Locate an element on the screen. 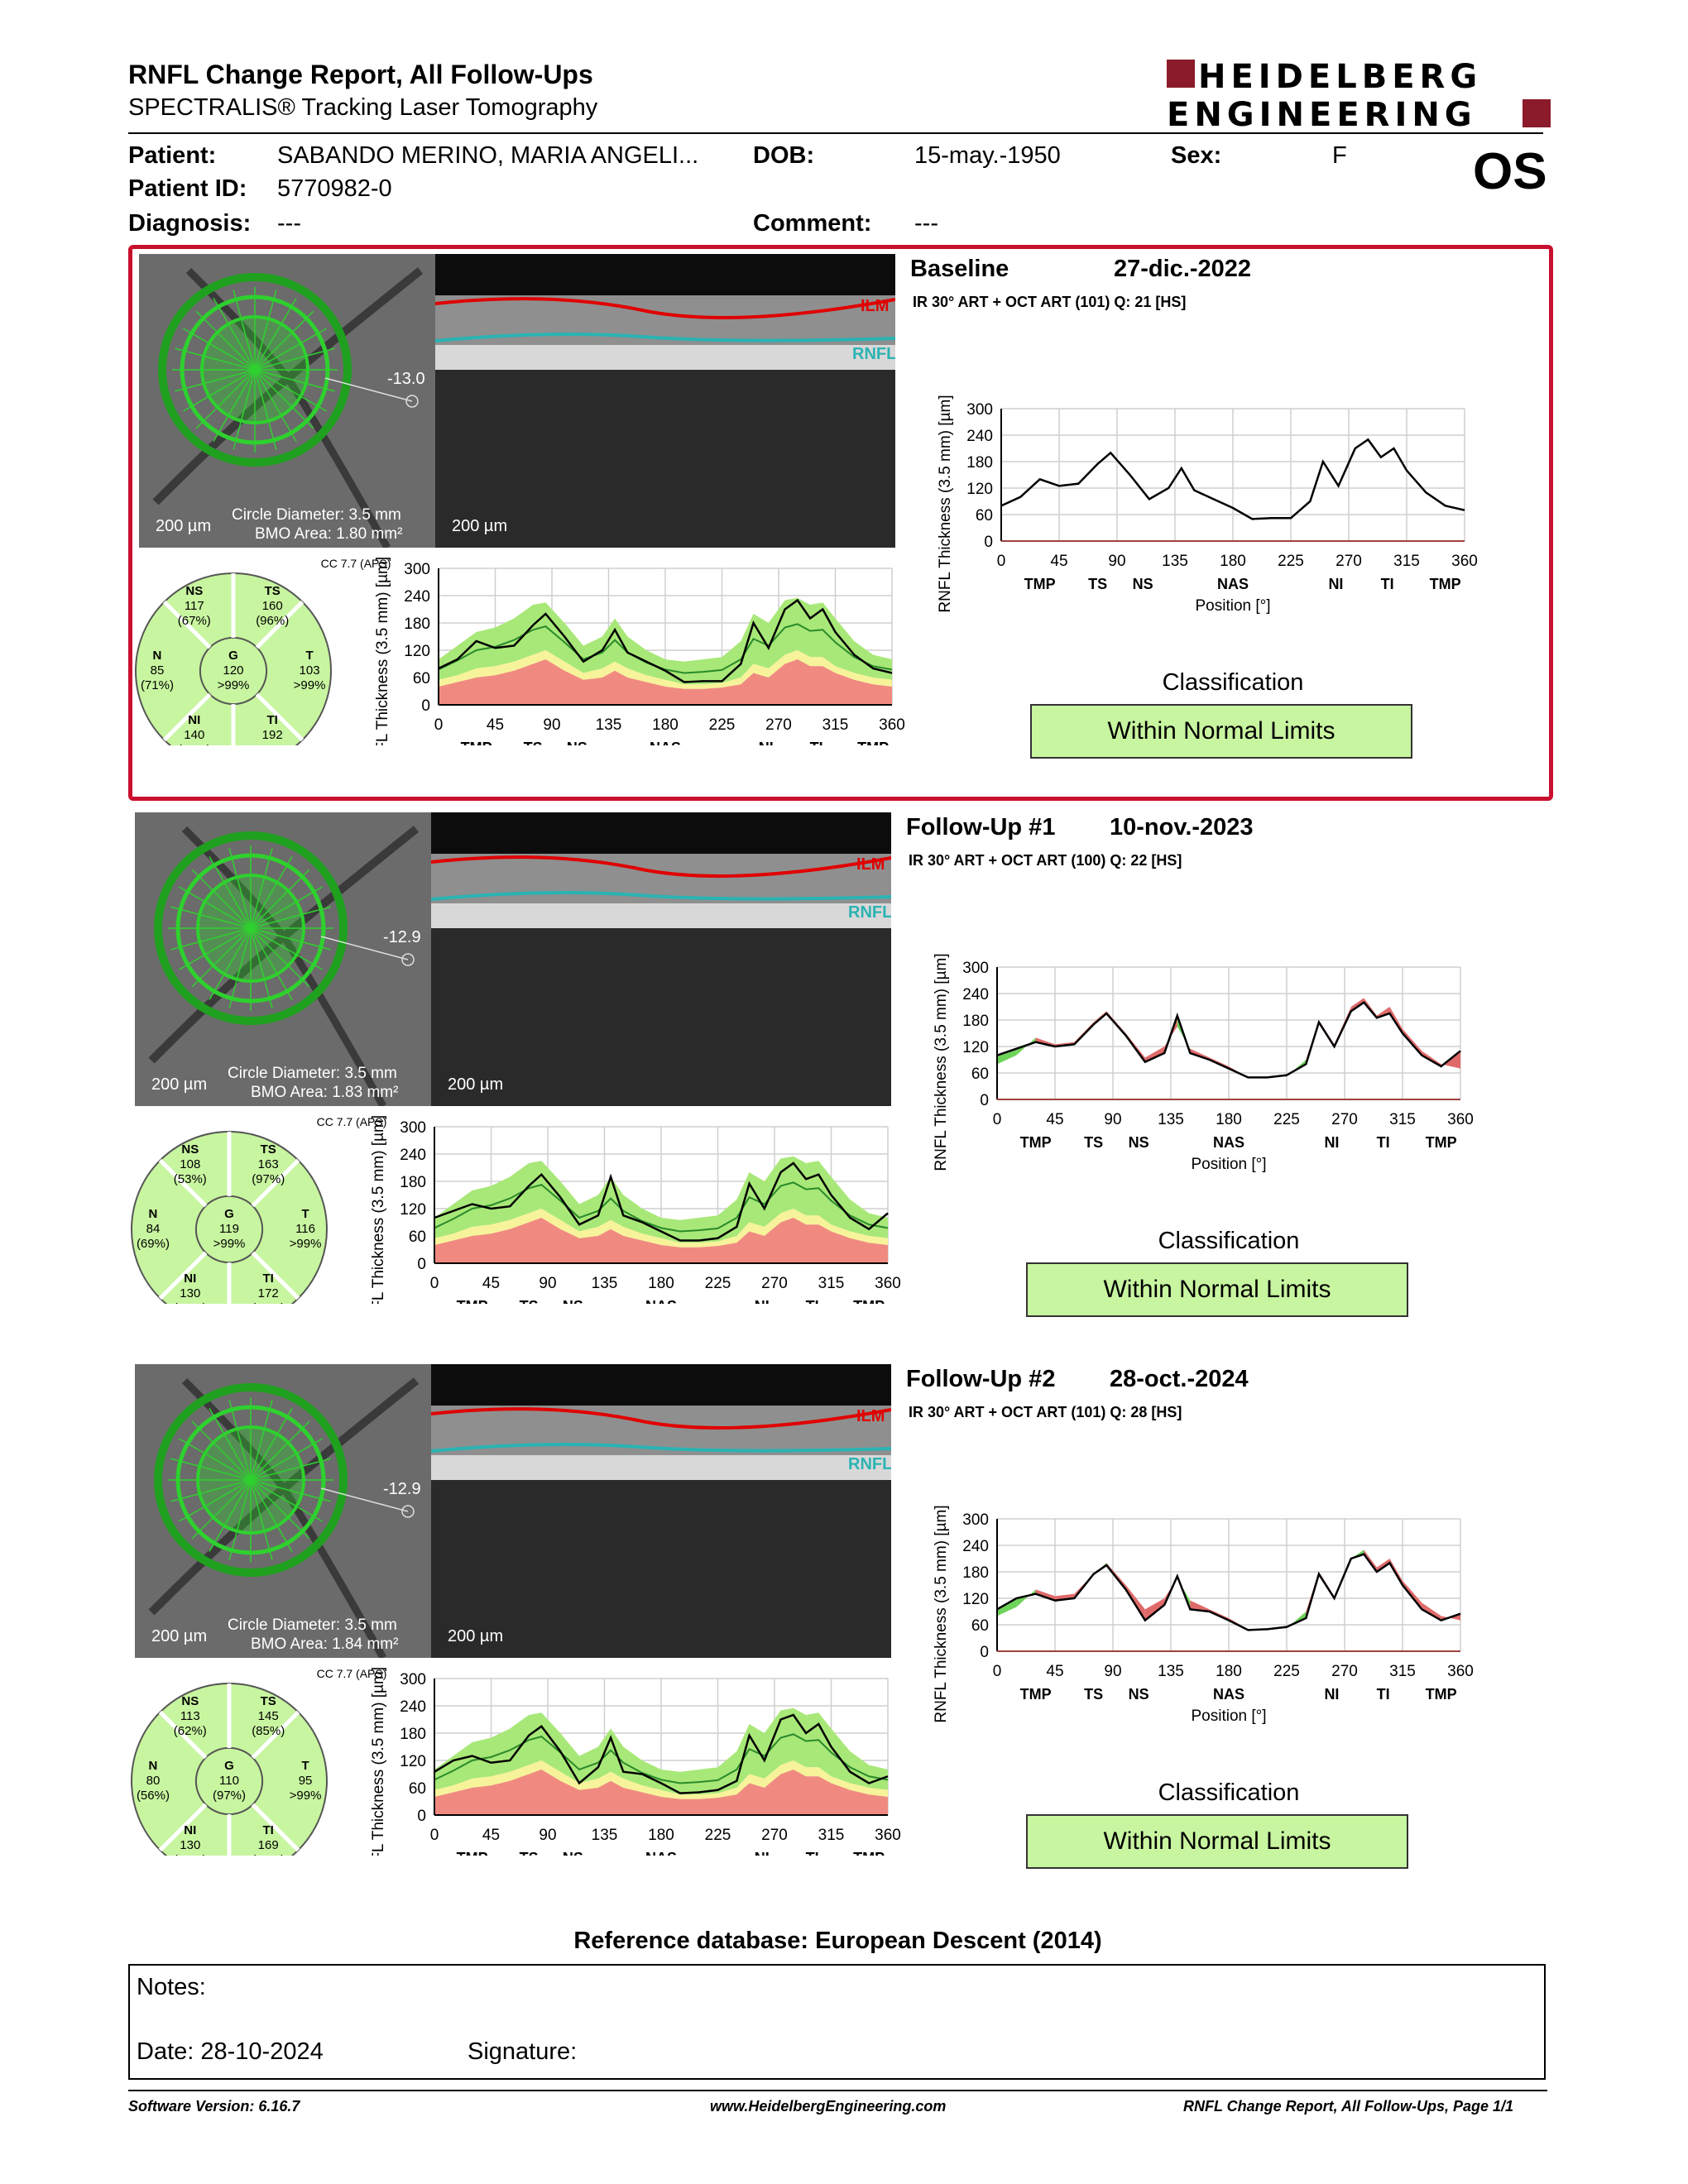 This screenshot has width=1688, height=2184. region-label: NAS is located at coordinates (665, 742).